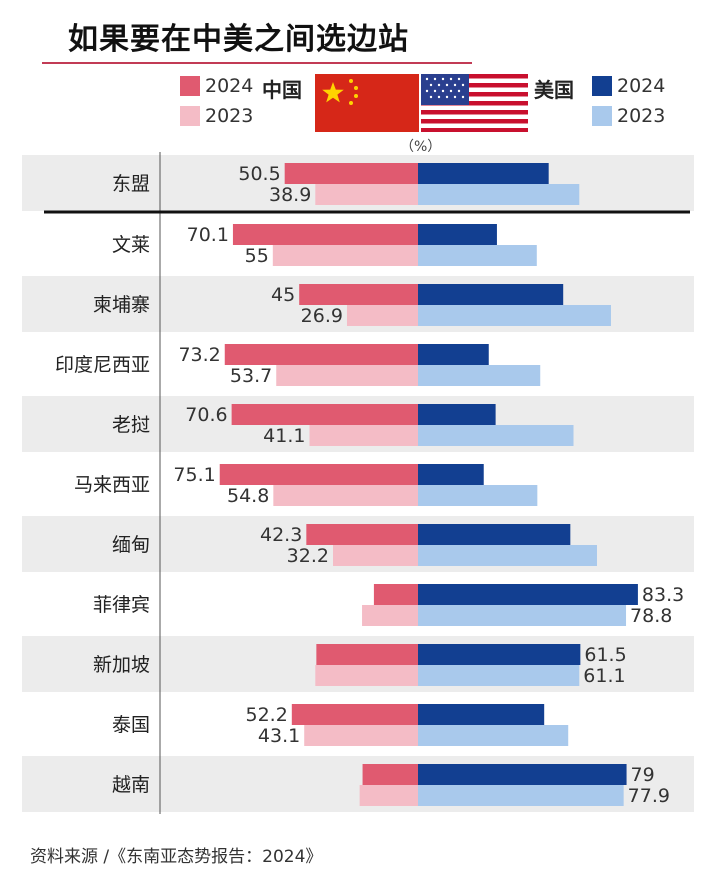 This screenshot has height=882, width=720. I want to click on data-label: 38.9, so click(290, 195).